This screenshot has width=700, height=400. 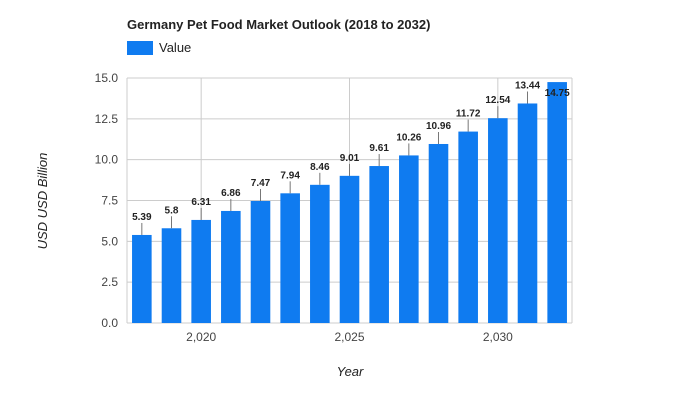 I want to click on x-tick-label: 2,020, so click(x=201, y=337).